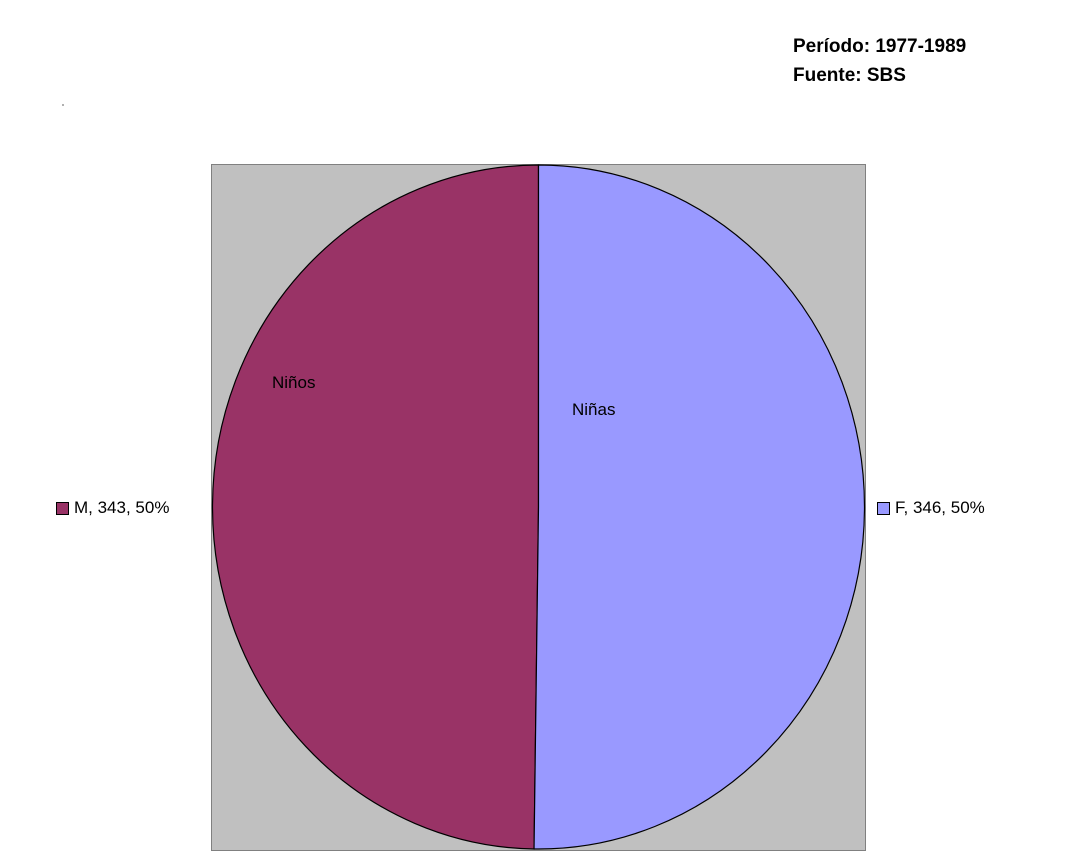  I want to click on legend-swatch-m, so click(62, 508).